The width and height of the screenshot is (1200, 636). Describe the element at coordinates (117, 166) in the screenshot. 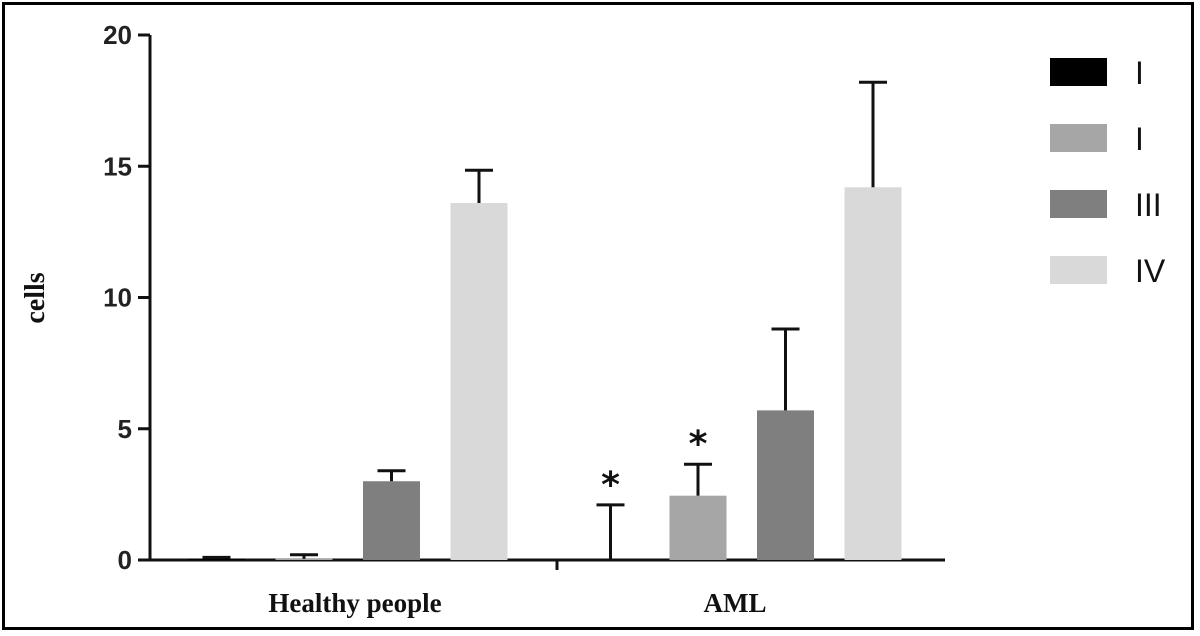

I see `y-tick-label: 15` at that location.